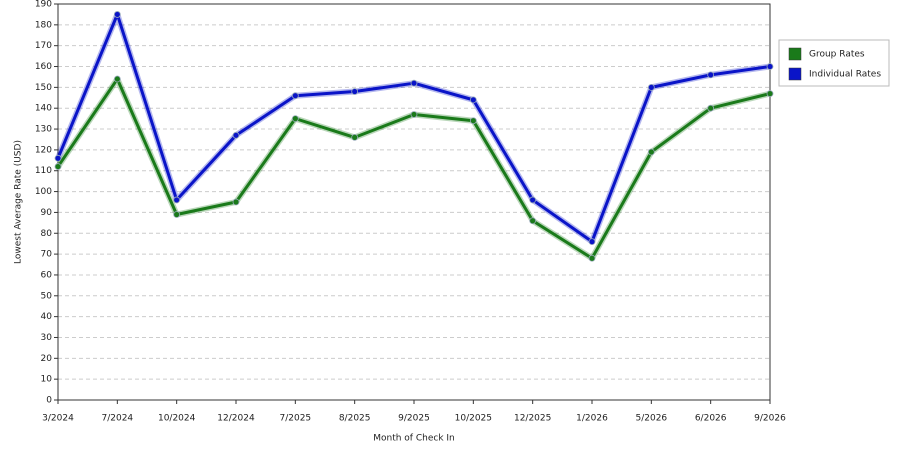 Image resolution: width=900 pixels, height=450 pixels. What do you see at coordinates (295, 419) in the screenshot?
I see `x-tick-label: 7/2025` at bounding box center [295, 419].